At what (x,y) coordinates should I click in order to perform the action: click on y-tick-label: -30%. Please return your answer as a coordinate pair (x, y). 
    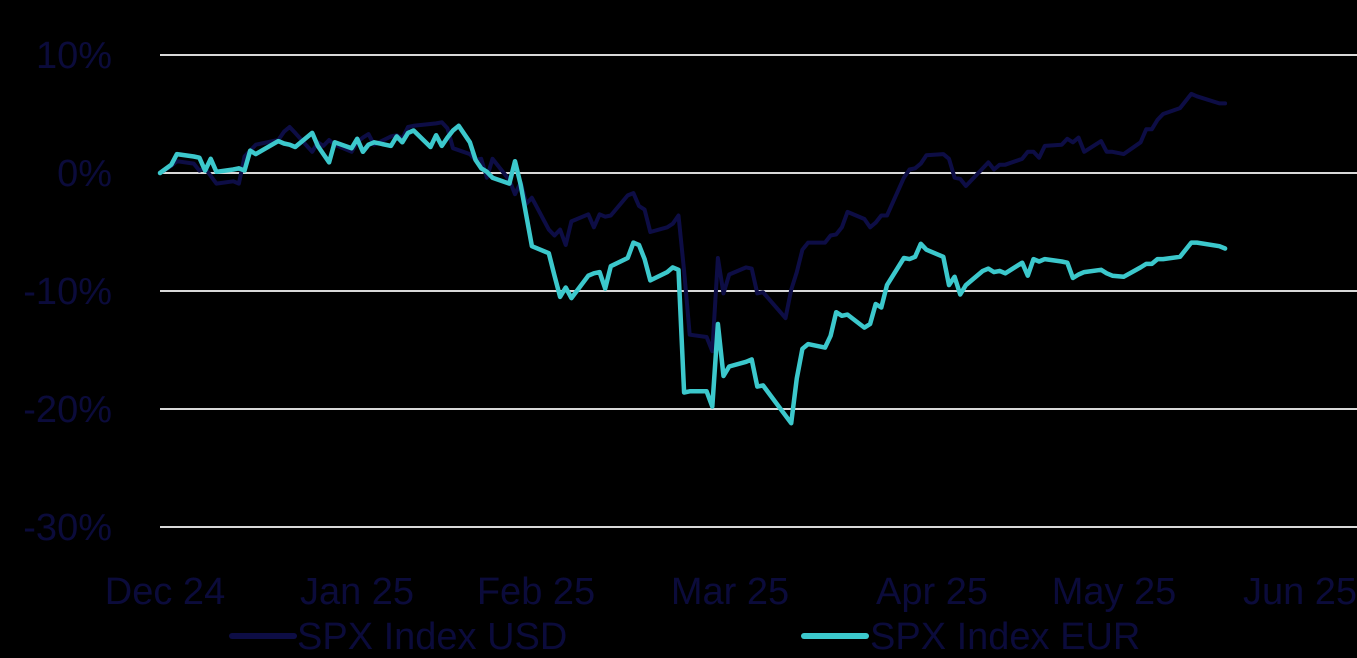
    Looking at the image, I should click on (67, 528).